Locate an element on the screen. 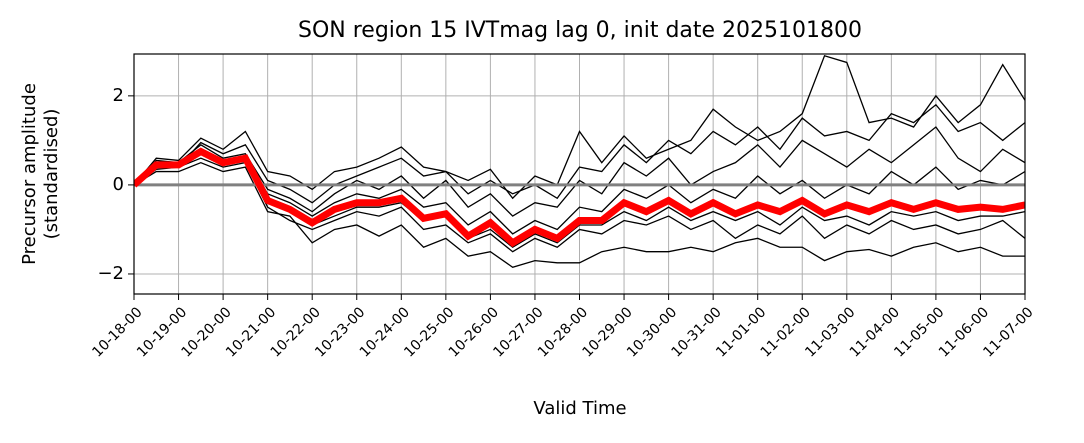 The height and width of the screenshot is (443, 1084). y-axis-label-line: Precursor amplitude is located at coordinates (29, 174).